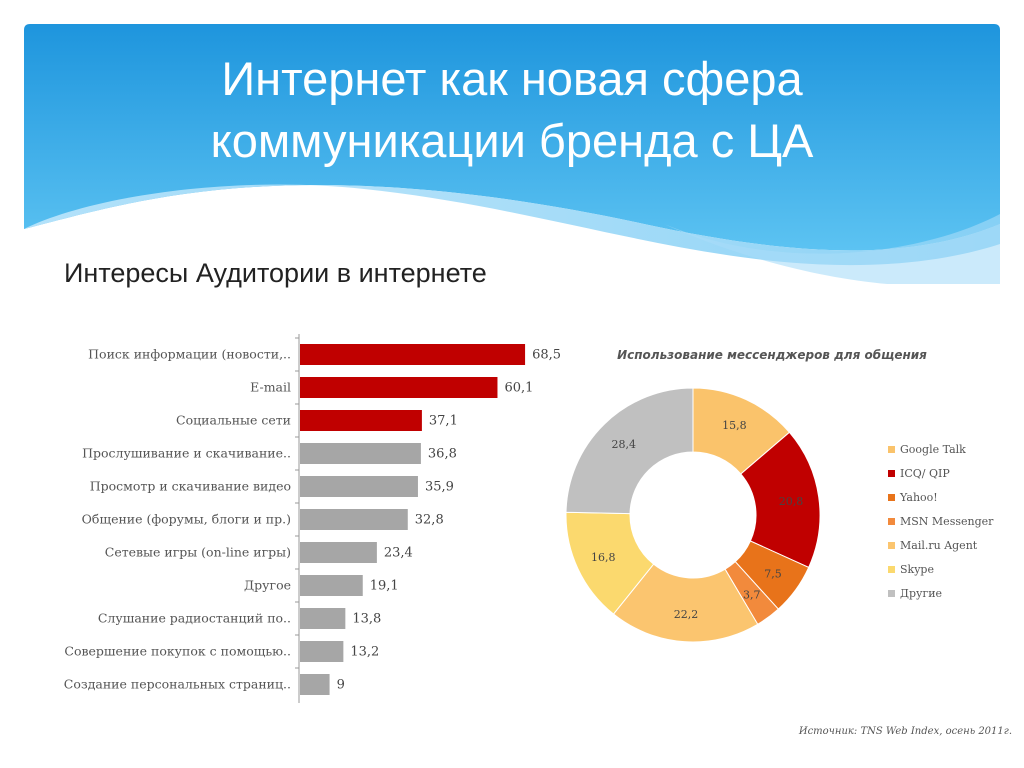 This screenshot has width=1024, height=768. I want to click on legend-label: MSN Messenger, so click(947, 521).